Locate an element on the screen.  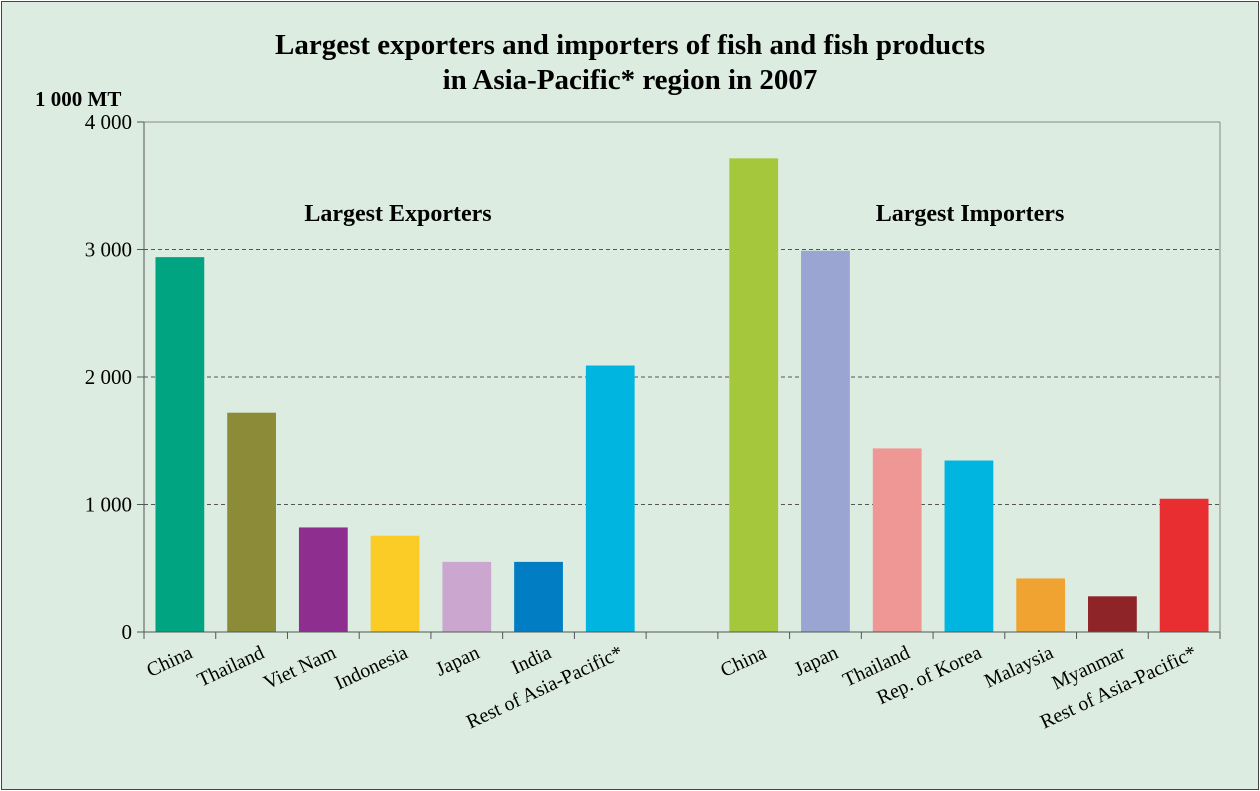
y-axis-unit-label: 1 000 MT is located at coordinates (78, 99).